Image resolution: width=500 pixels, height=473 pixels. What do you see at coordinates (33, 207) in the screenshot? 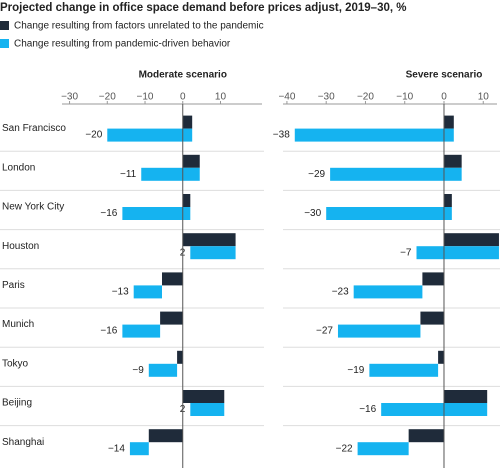
I see `category-label: New York City` at bounding box center [33, 207].